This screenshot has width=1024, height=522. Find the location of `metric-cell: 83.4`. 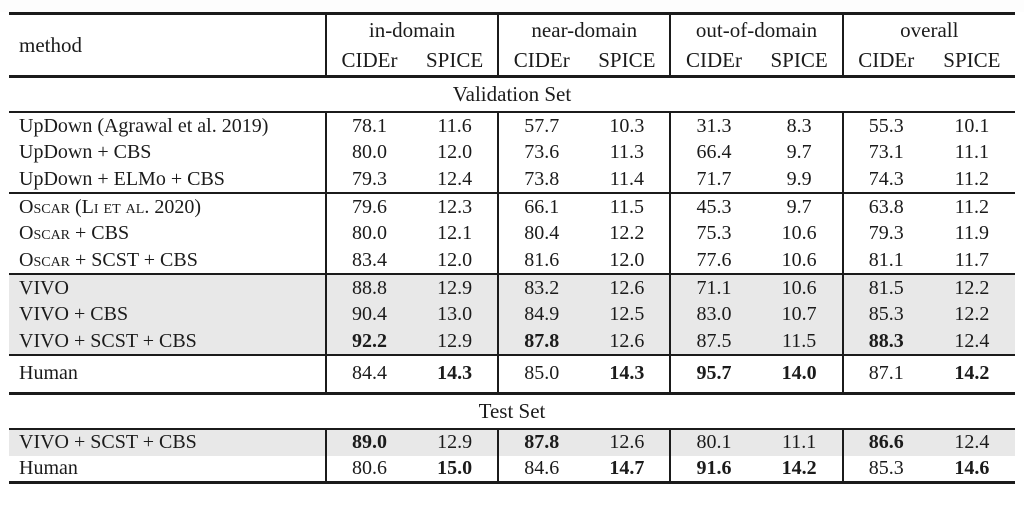

metric-cell: 83.4 is located at coordinates (368, 260).